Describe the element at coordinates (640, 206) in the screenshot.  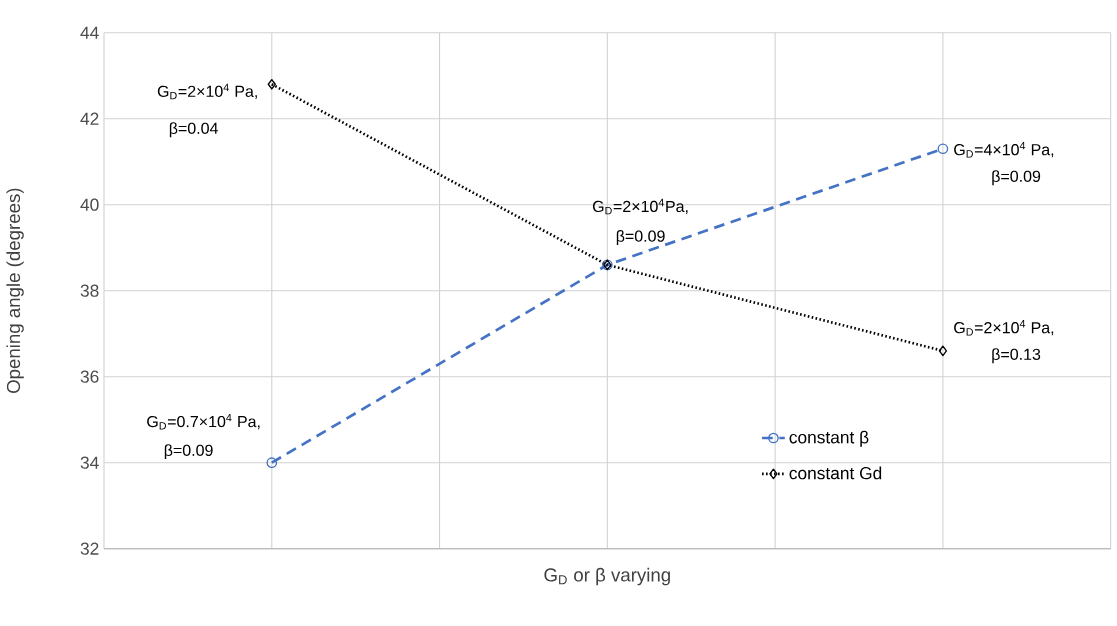
I see `annotation: G$_{D}$=2×10$^{4}$Pa,` at that location.